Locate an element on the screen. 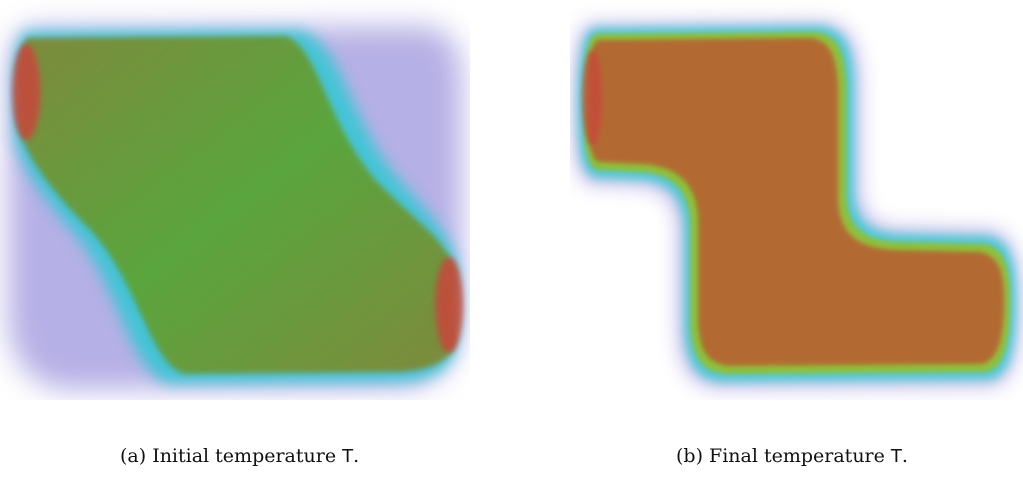  caption-a-prefix: (a) Initial temperature is located at coordinates (231, 456).